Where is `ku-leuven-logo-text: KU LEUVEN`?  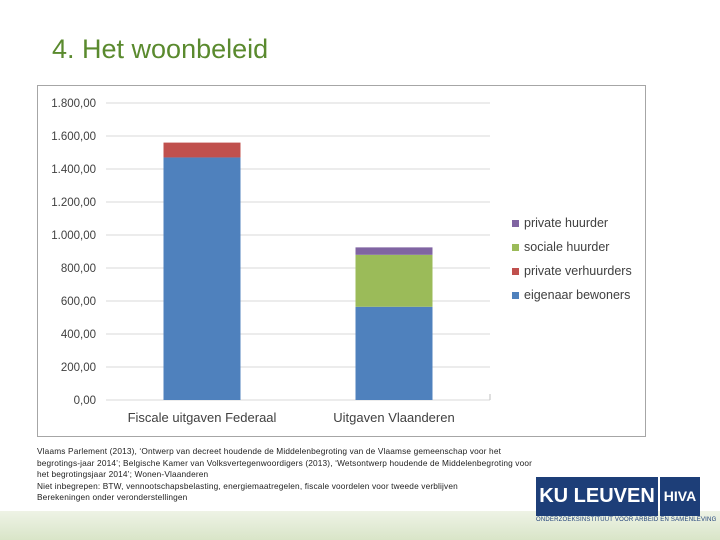
ku-leuven-logo-text: KU LEUVEN is located at coordinates (597, 496).